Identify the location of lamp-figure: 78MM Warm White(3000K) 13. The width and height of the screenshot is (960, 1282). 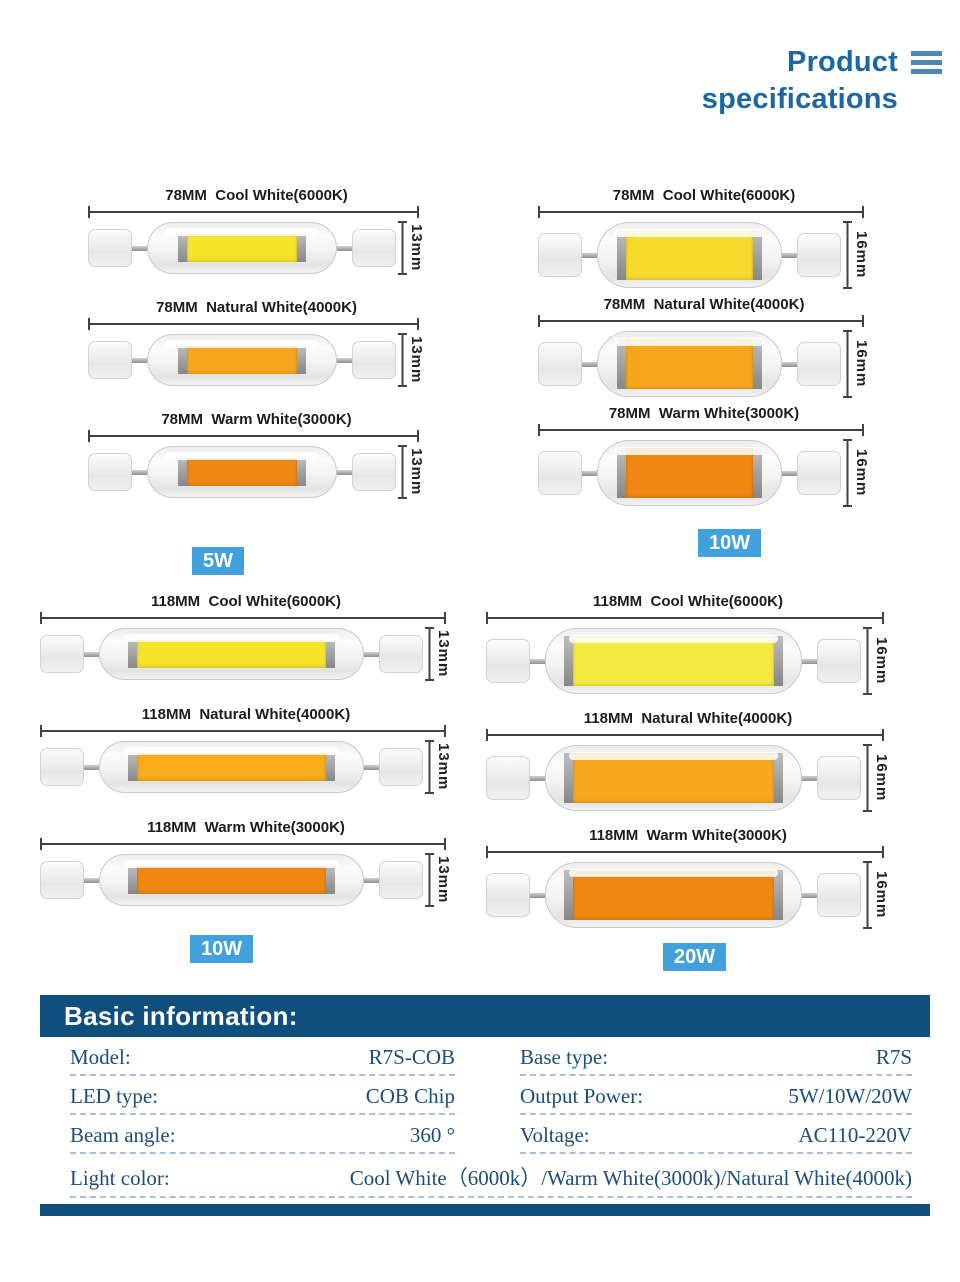
(256, 454).